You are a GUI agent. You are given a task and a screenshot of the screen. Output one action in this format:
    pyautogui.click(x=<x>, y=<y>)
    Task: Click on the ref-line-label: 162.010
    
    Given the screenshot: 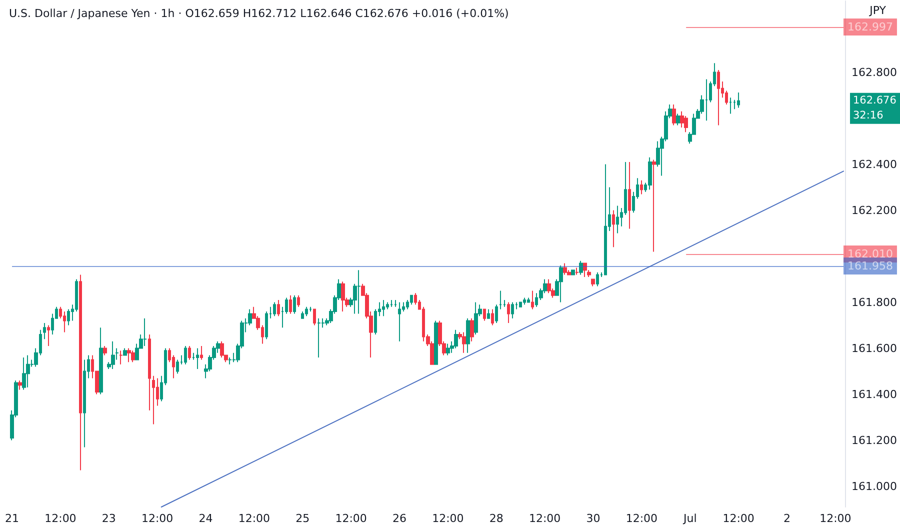 What is the action you would take?
    pyautogui.click(x=870, y=254)
    